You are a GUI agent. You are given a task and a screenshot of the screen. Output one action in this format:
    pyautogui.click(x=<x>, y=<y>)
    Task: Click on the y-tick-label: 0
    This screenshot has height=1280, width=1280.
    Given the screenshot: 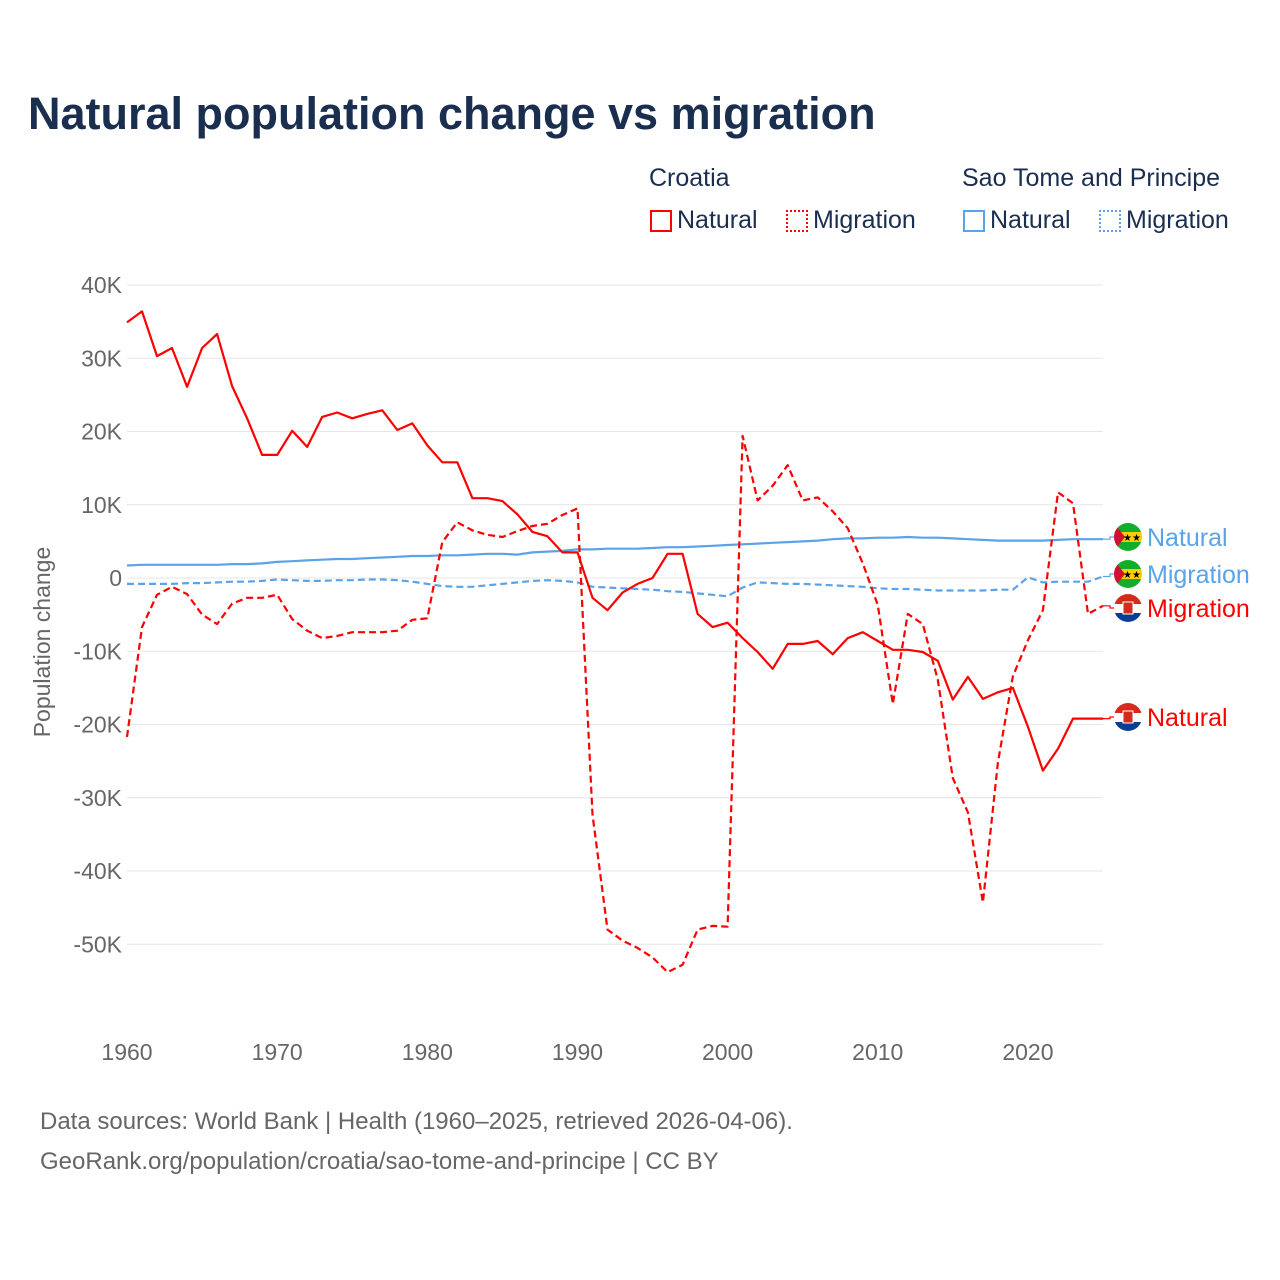 What is the action you would take?
    pyautogui.click(x=115, y=578)
    